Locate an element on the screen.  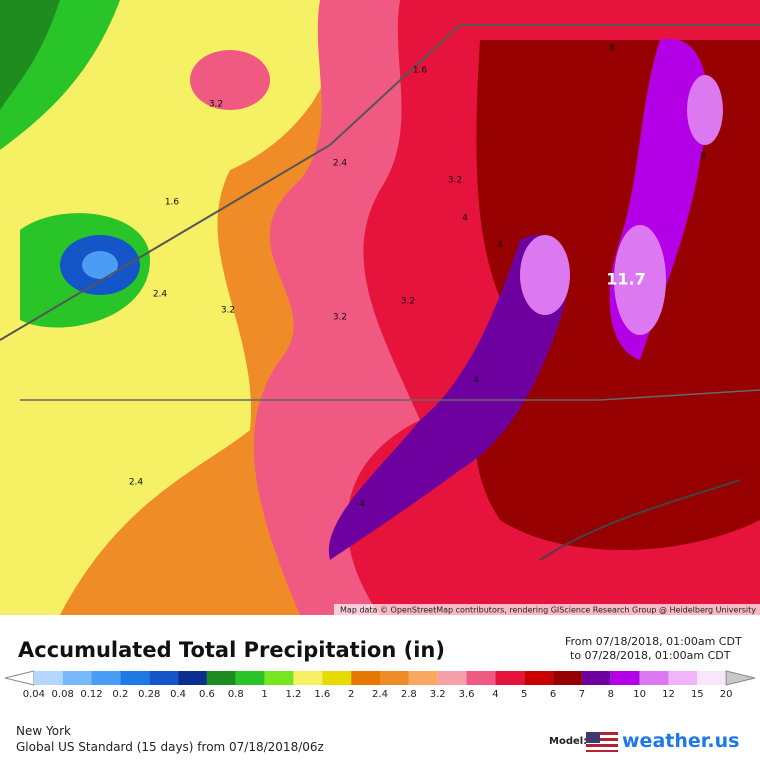
scale-label: 1 is located at coordinates (264, 693).